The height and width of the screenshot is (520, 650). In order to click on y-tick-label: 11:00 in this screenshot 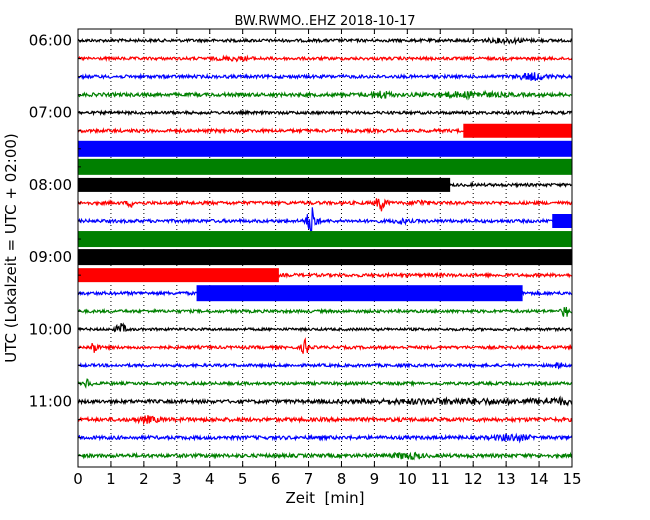, I will do `click(50, 402)`.